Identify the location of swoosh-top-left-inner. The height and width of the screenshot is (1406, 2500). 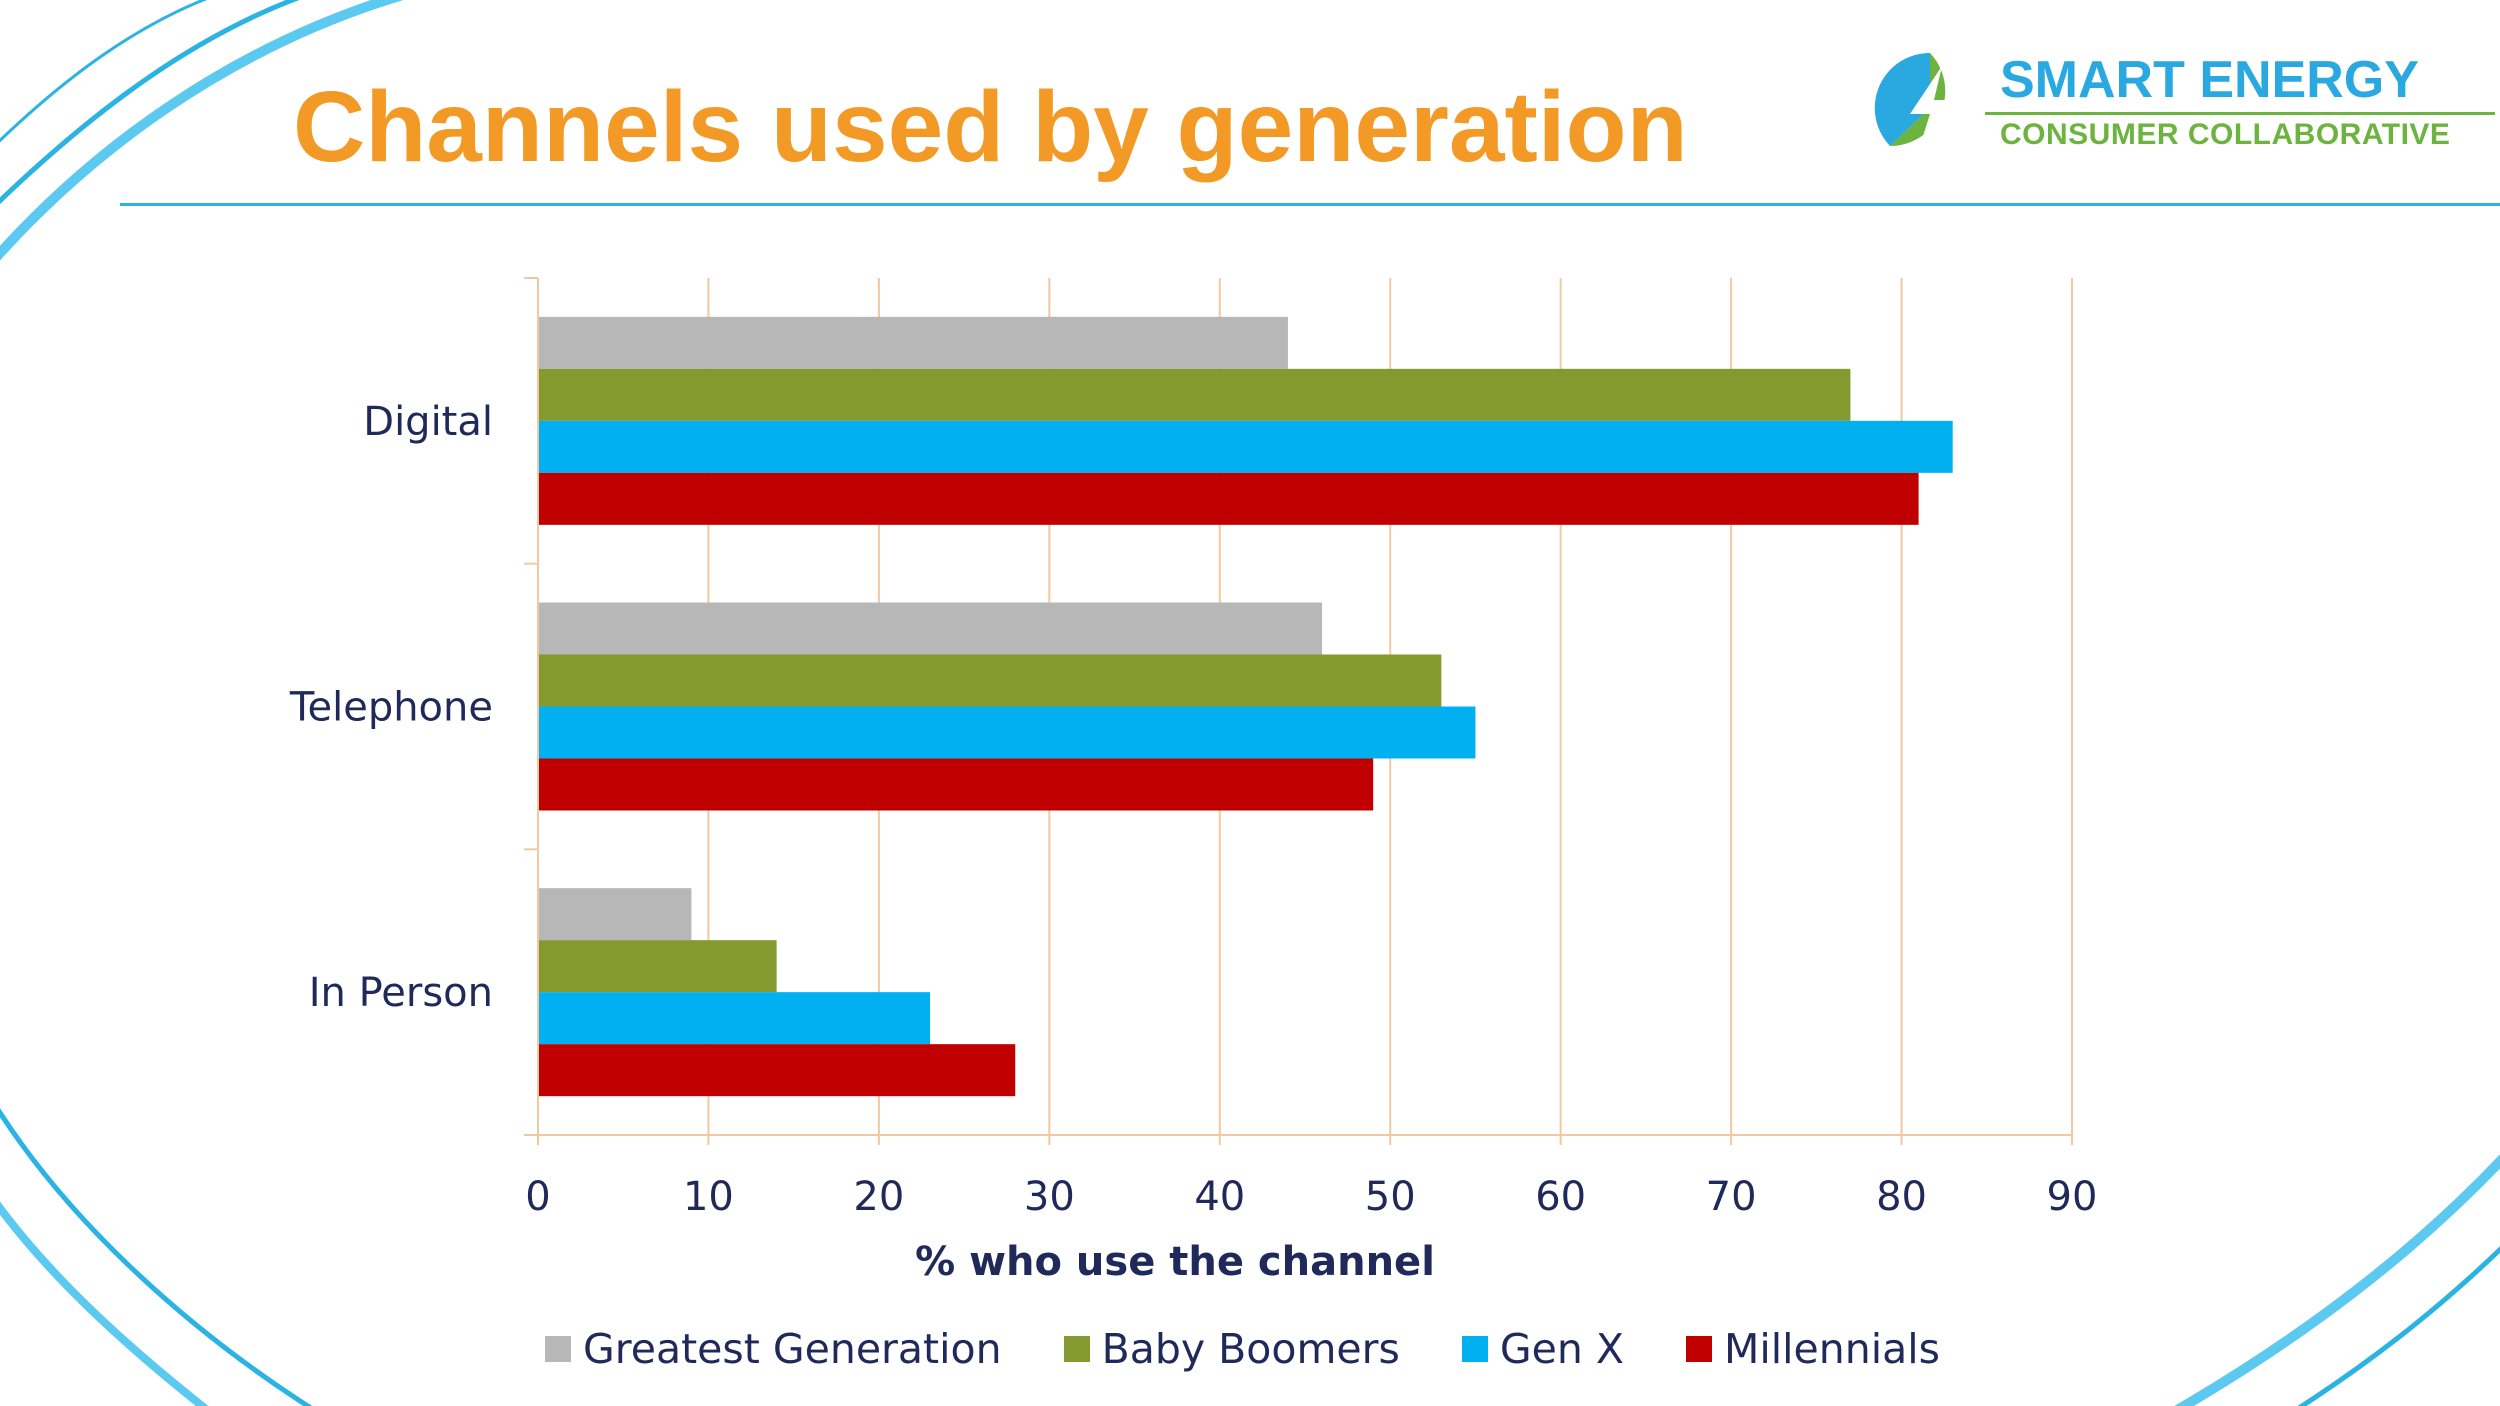
(104, 71).